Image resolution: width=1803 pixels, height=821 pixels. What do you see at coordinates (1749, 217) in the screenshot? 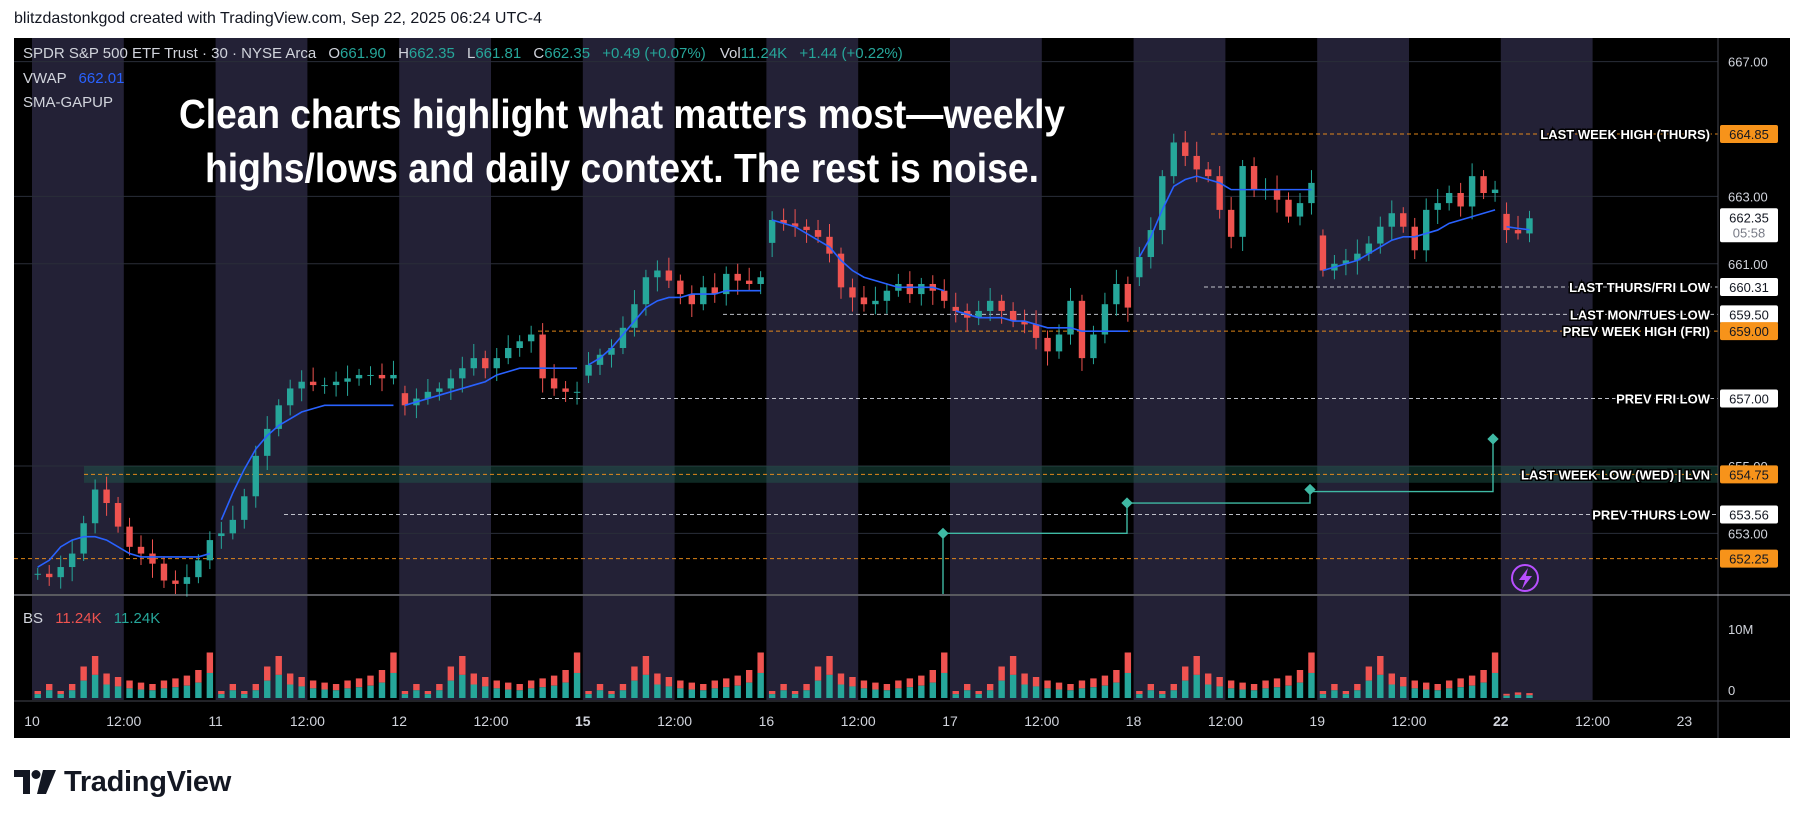
I see `last-price-text: 662.35` at bounding box center [1749, 217].